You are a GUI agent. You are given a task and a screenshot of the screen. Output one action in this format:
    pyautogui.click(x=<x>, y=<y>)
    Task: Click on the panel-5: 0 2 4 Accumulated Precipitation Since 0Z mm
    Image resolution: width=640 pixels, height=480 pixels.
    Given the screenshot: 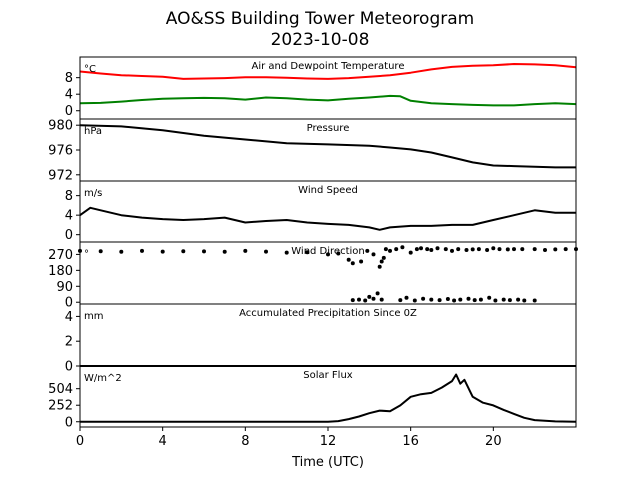 What is the action you would take?
    pyautogui.click(x=321, y=339)
    